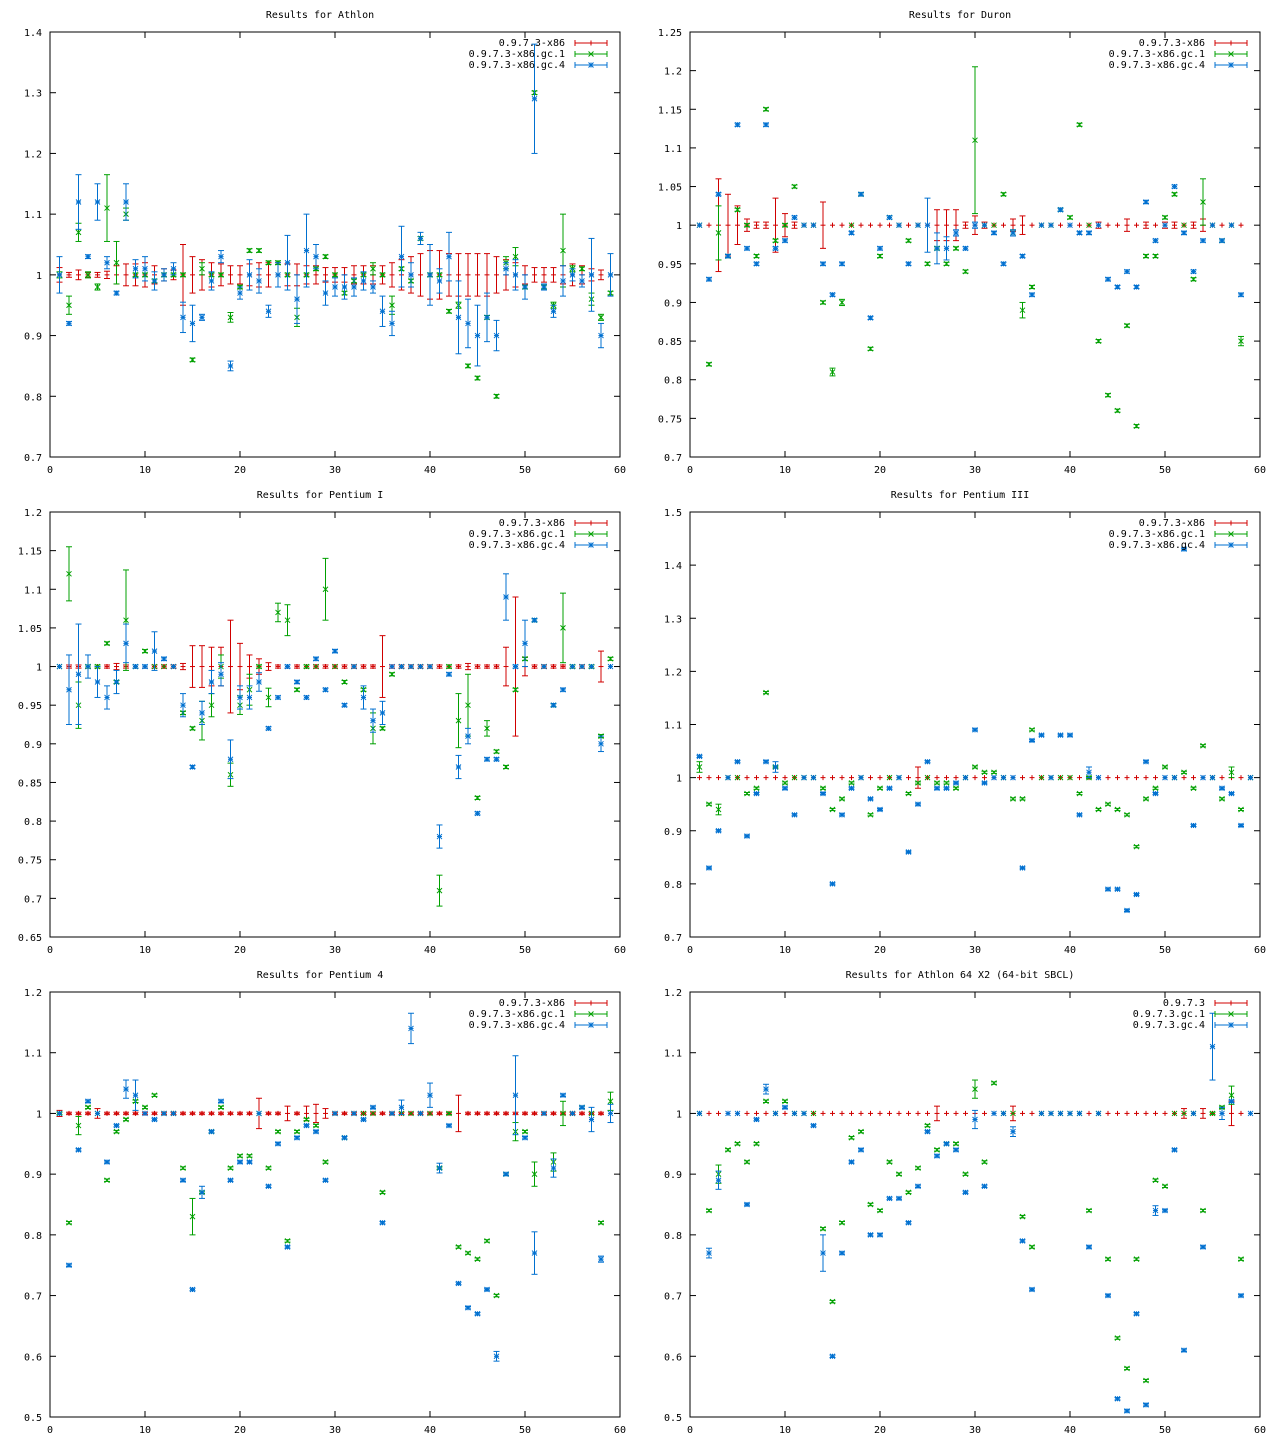  What do you see at coordinates (1157, 545) in the screenshot?
I see `legend-label: 0.9.7.3-x86.gc.4` at bounding box center [1157, 545].